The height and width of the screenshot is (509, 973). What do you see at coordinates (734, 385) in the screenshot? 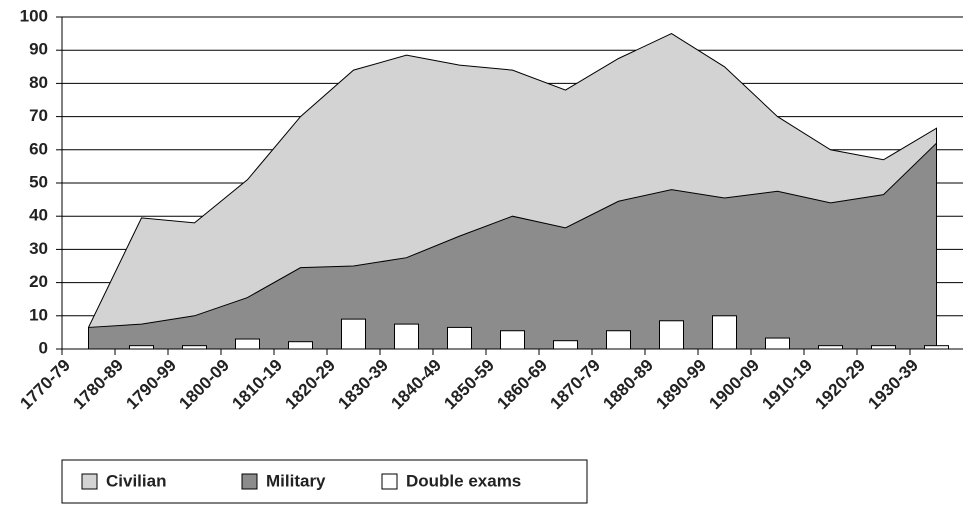
I see `x-tick-label: 1900-09` at bounding box center [734, 385].